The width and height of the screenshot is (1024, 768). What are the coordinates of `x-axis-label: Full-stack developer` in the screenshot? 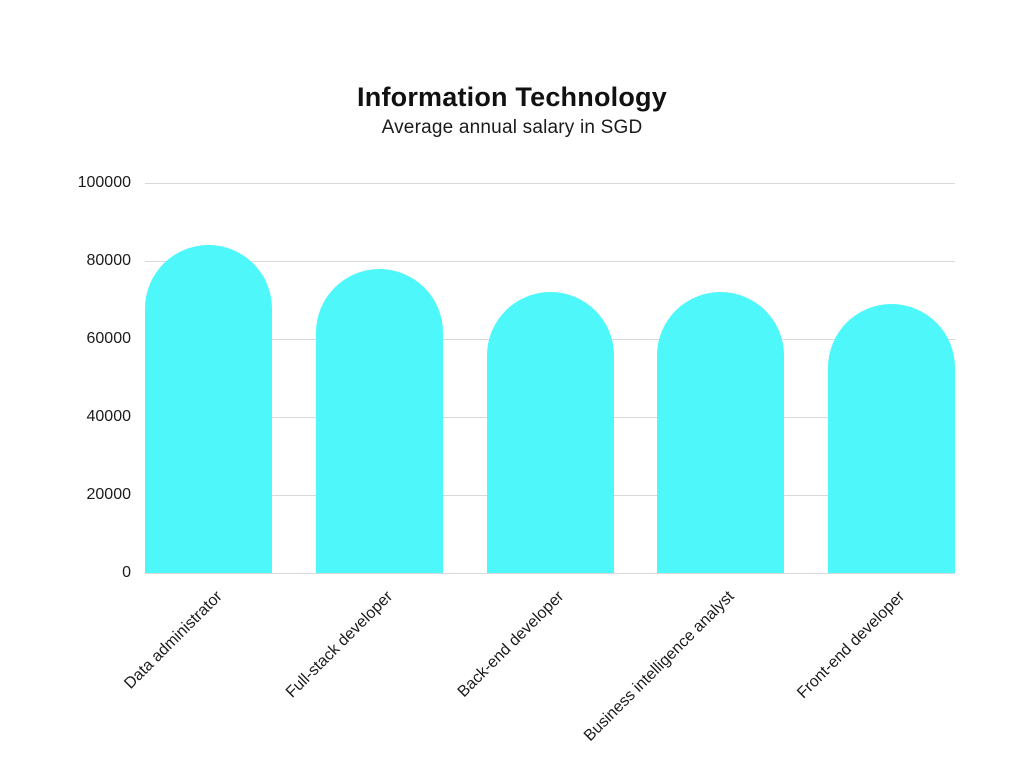 It's located at (340, 645).